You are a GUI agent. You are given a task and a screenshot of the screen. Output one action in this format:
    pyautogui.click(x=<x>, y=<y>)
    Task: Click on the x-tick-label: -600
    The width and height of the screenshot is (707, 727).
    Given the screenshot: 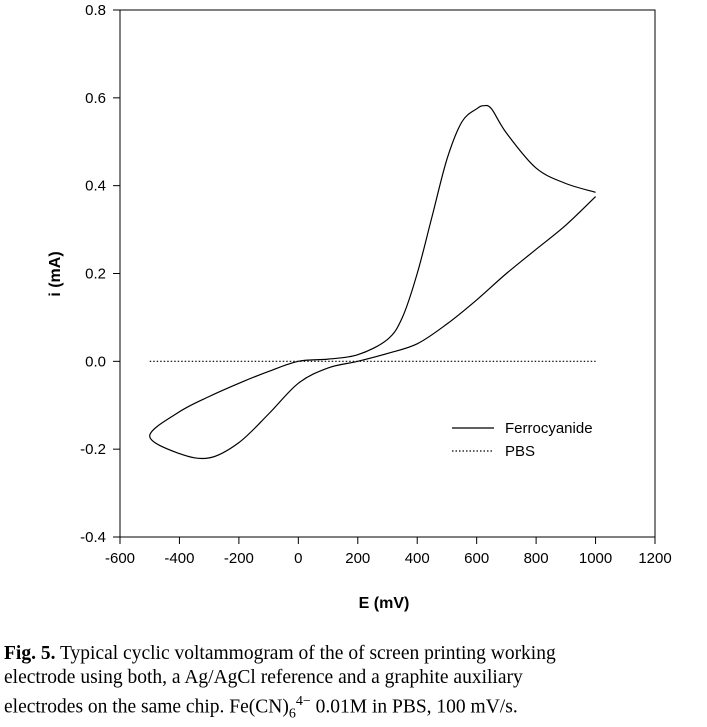 What is the action you would take?
    pyautogui.click(x=120, y=558)
    